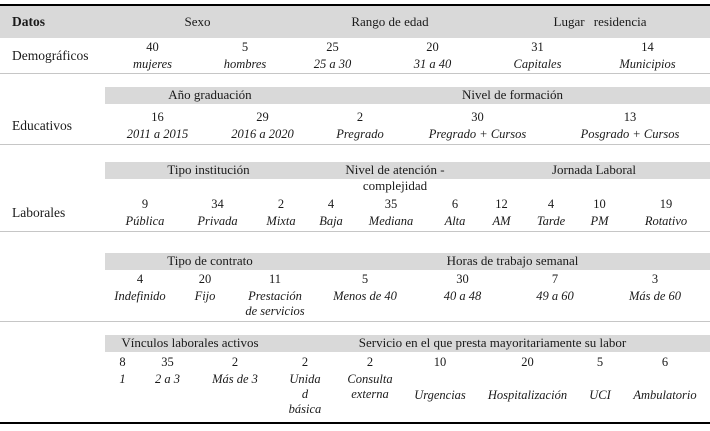 This screenshot has height=431, width=710. What do you see at coordinates (332, 56) in the screenshot?
I see `stat-cell-25-a-30: 25 25 a 30` at bounding box center [332, 56].